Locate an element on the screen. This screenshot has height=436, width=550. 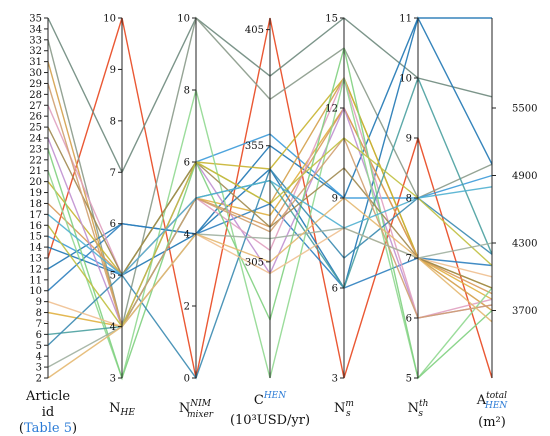
tick-label-n_s_m-15: 15 is located at coordinates (331, 19).